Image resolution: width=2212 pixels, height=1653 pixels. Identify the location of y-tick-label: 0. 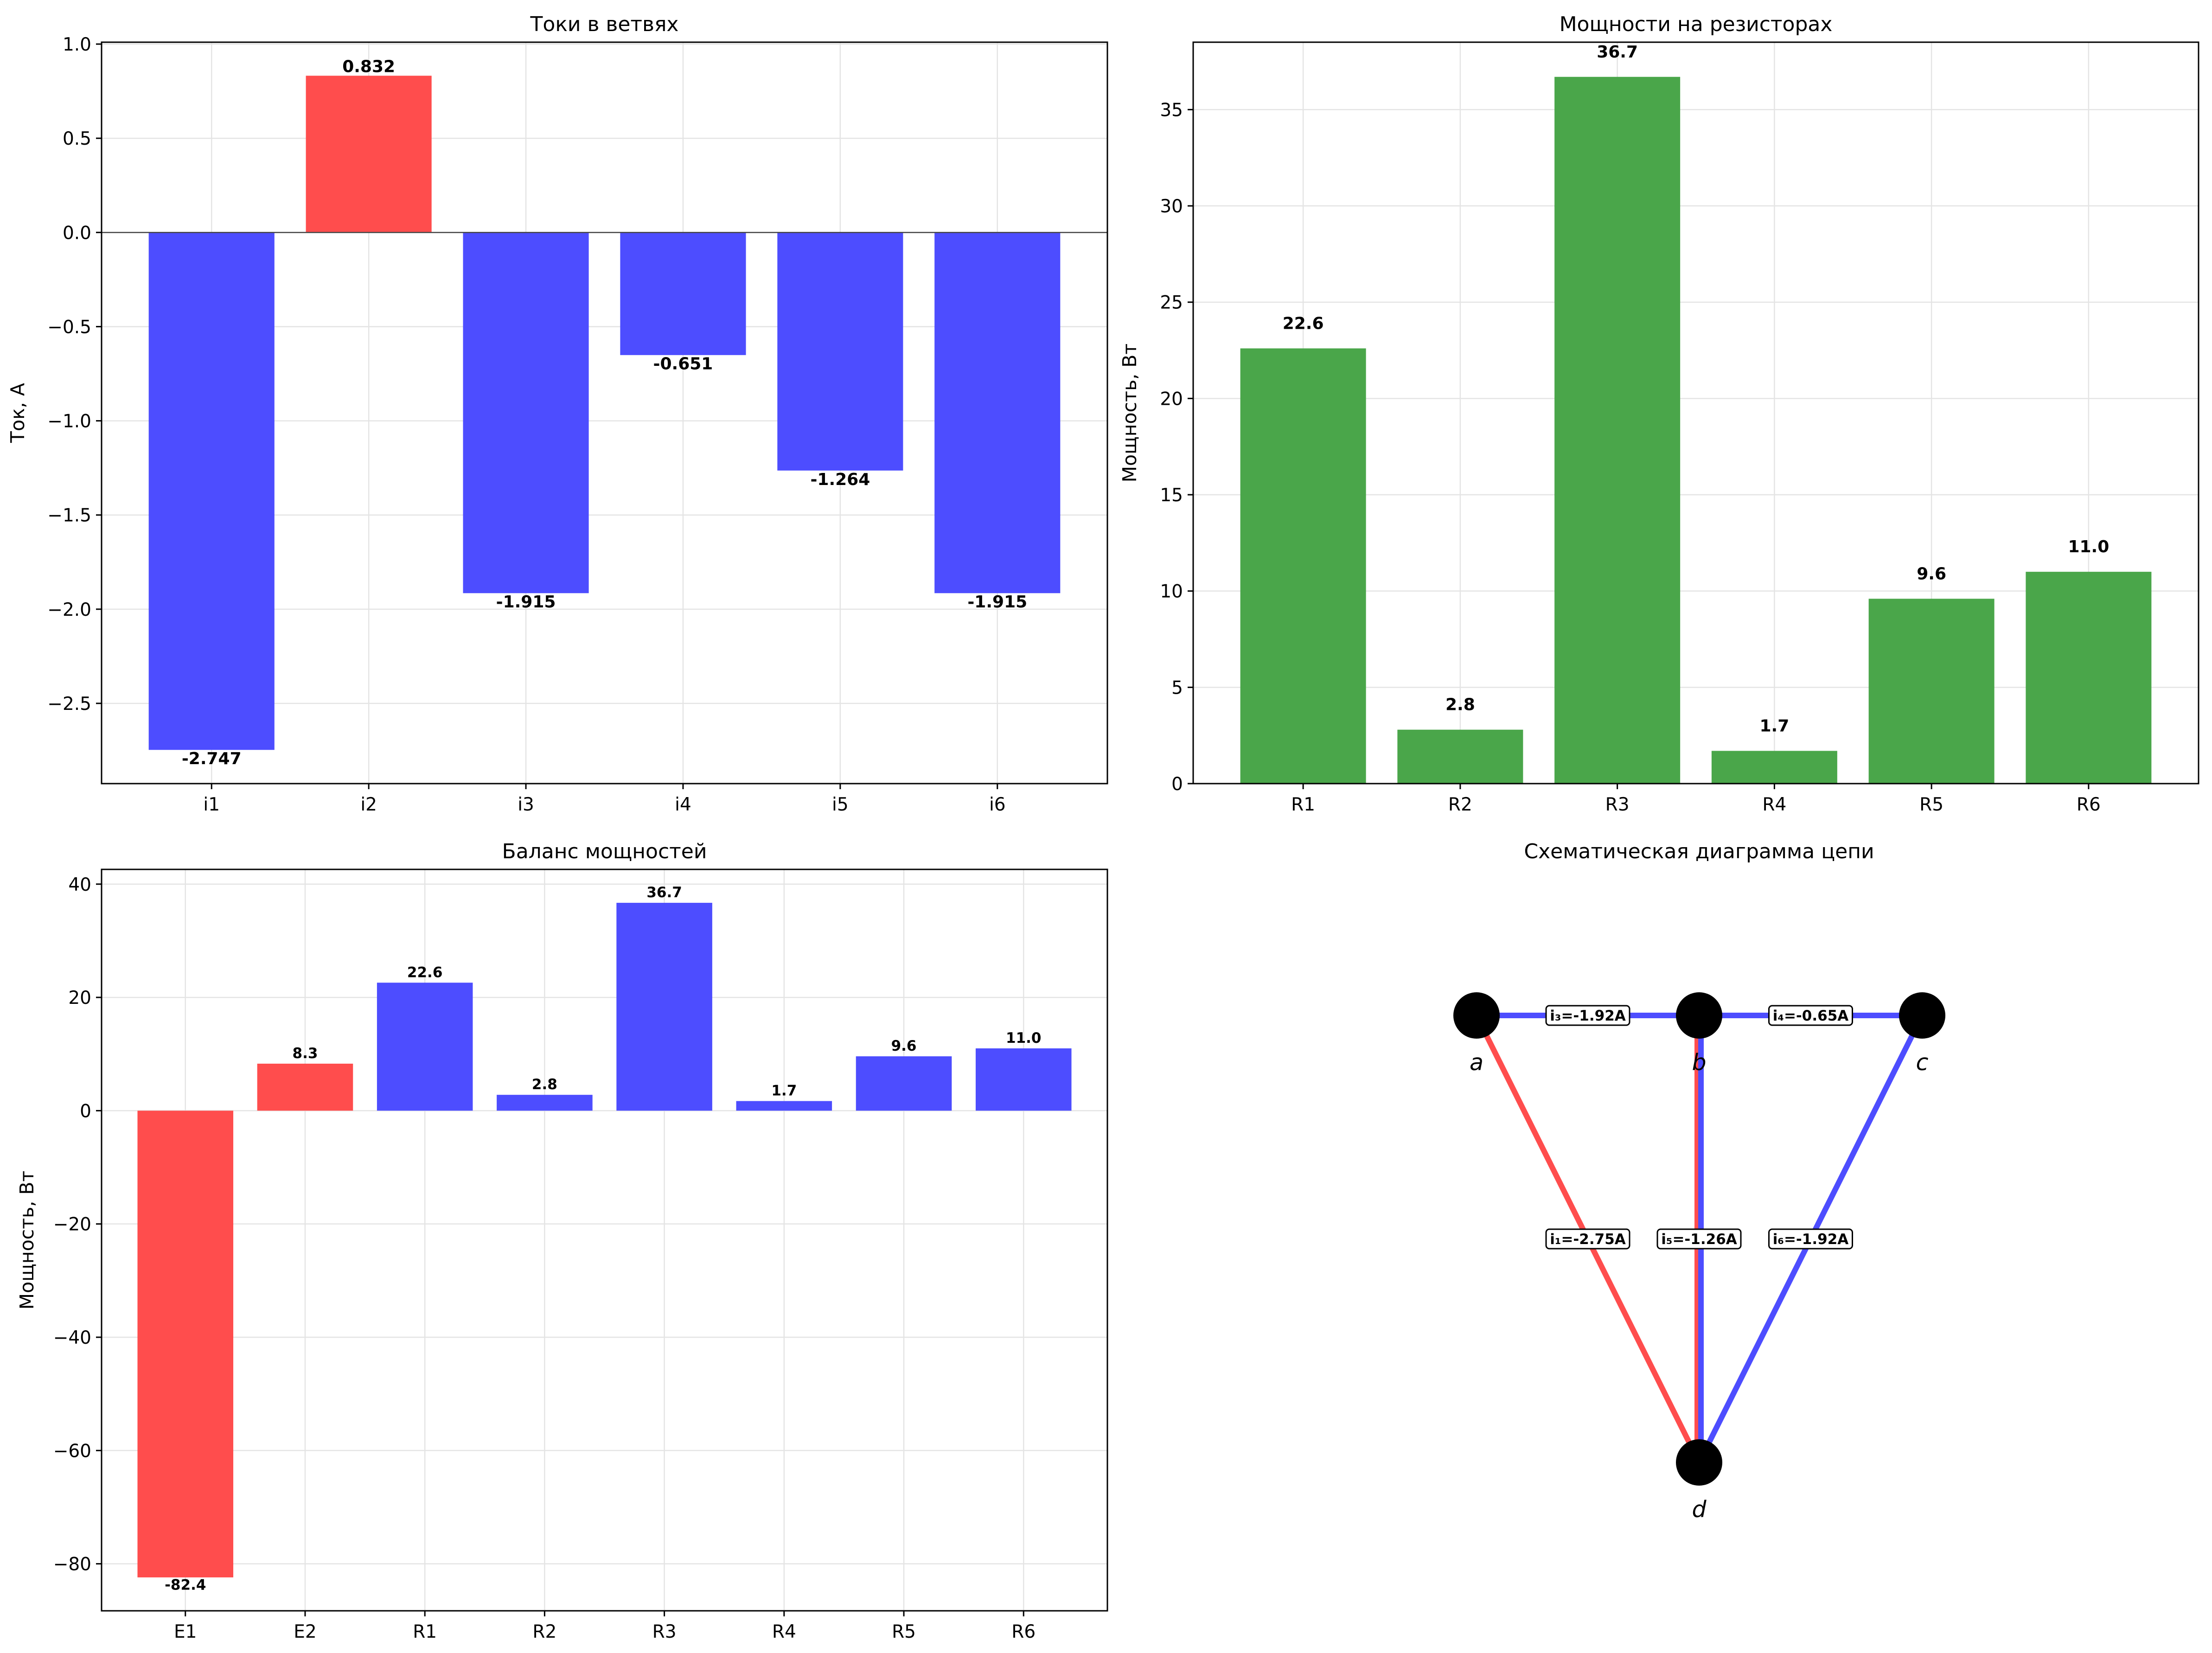
(1177, 784).